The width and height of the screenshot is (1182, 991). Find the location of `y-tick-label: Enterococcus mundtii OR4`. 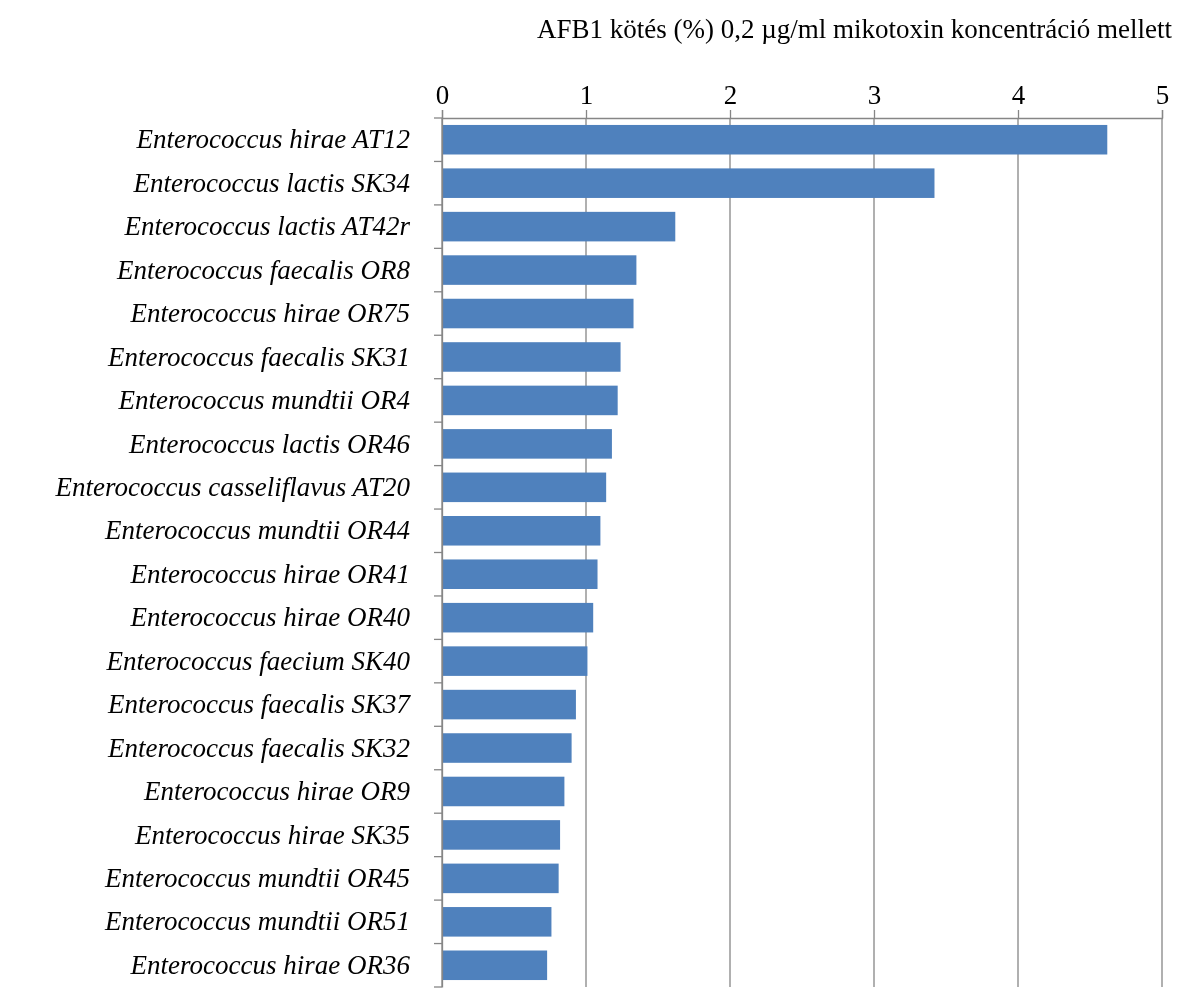

y-tick-label: Enterococcus mundtii OR4 is located at coordinates (263, 400).